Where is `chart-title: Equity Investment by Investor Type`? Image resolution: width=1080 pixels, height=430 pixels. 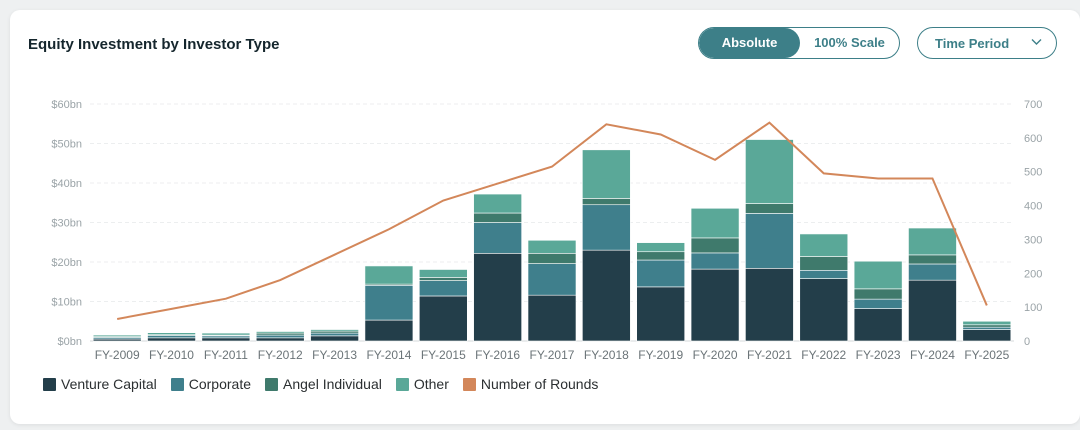
chart-title: Equity Investment by Investor Type is located at coordinates (154, 44).